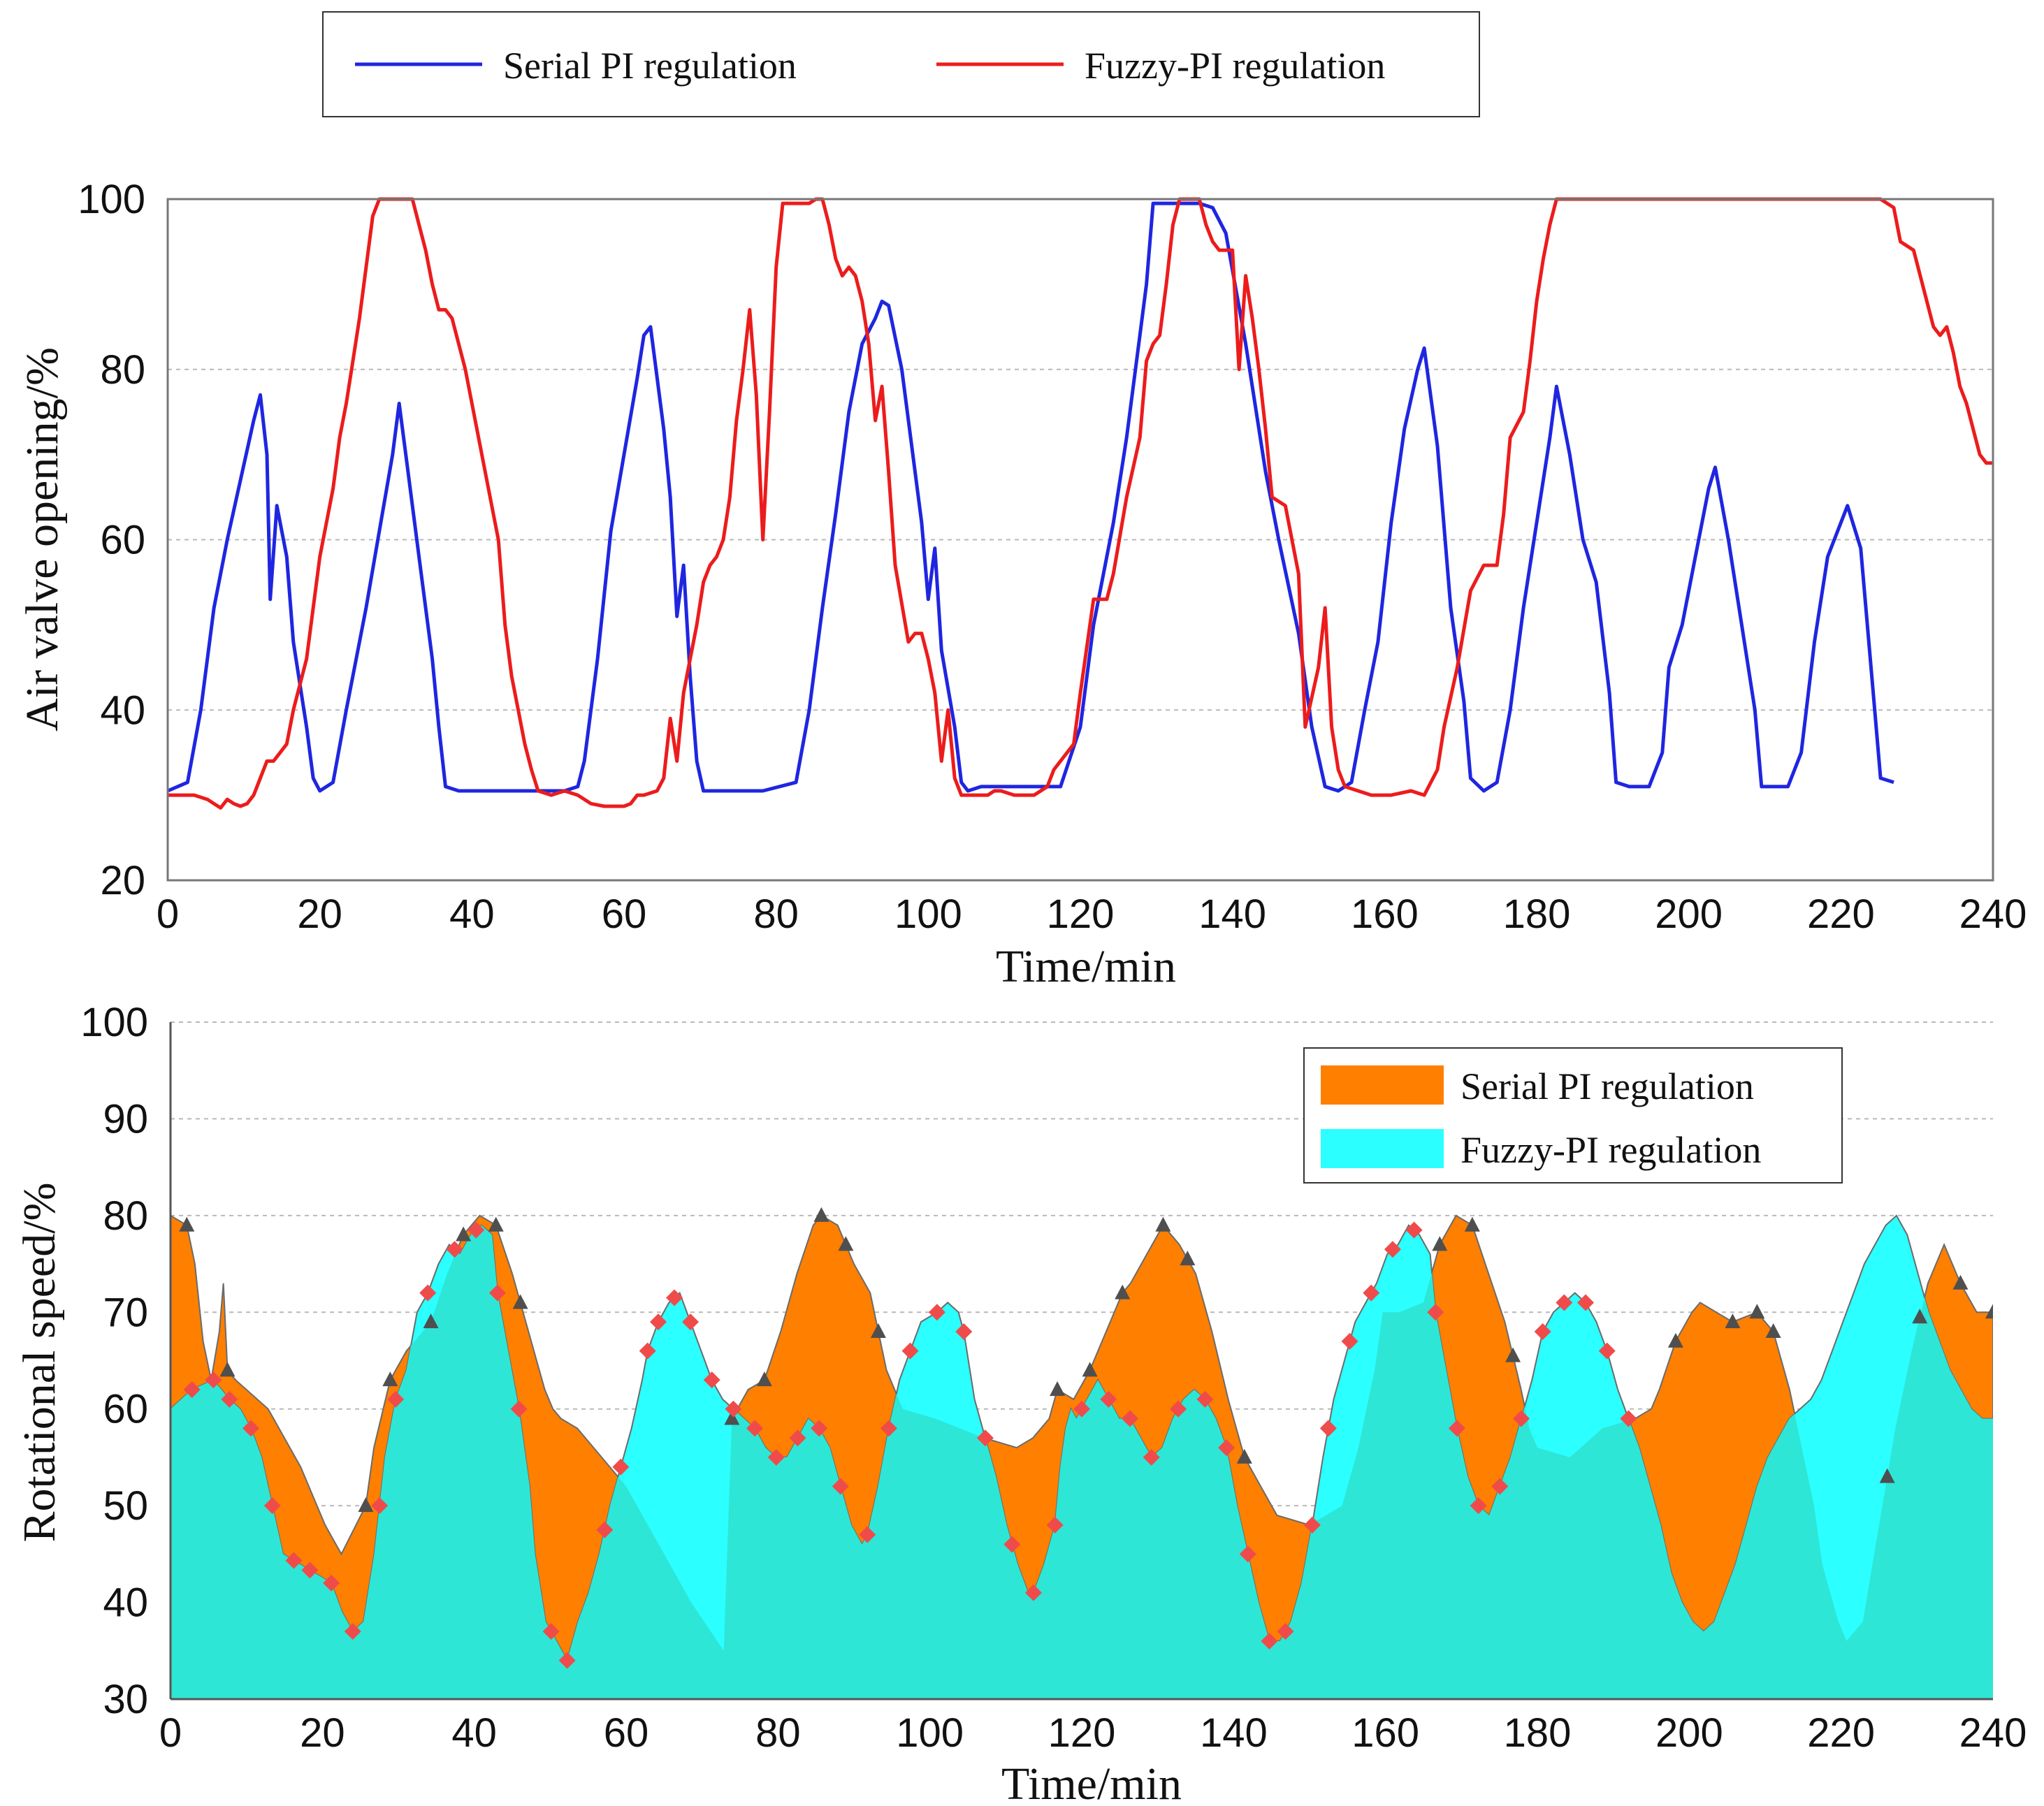 This screenshot has width=2044, height=1806. What do you see at coordinates (472, 914) in the screenshot?
I see `air-valve-x-tick: 40` at bounding box center [472, 914].